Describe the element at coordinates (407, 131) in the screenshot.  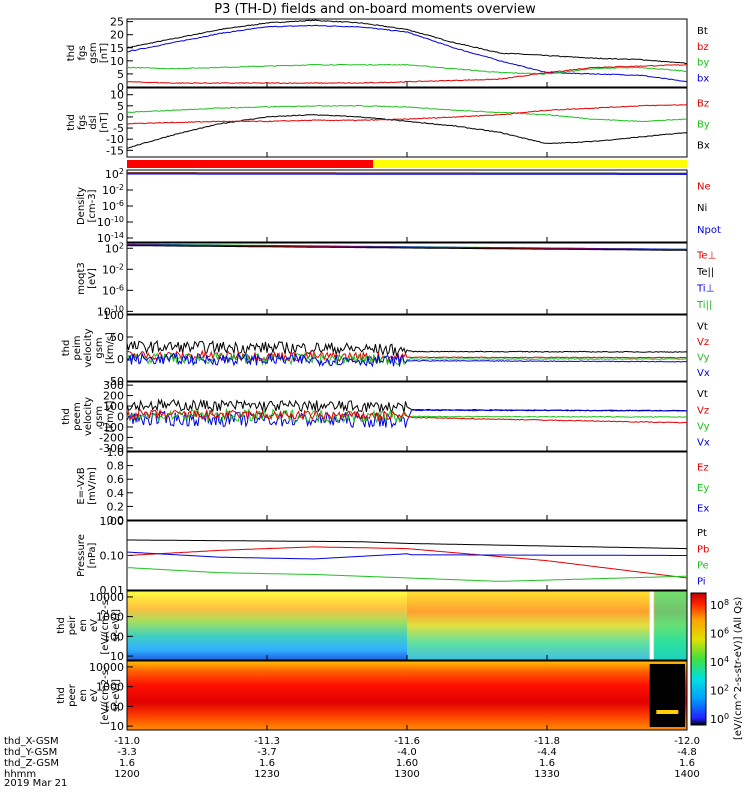
I see `series-line-Bx` at that location.